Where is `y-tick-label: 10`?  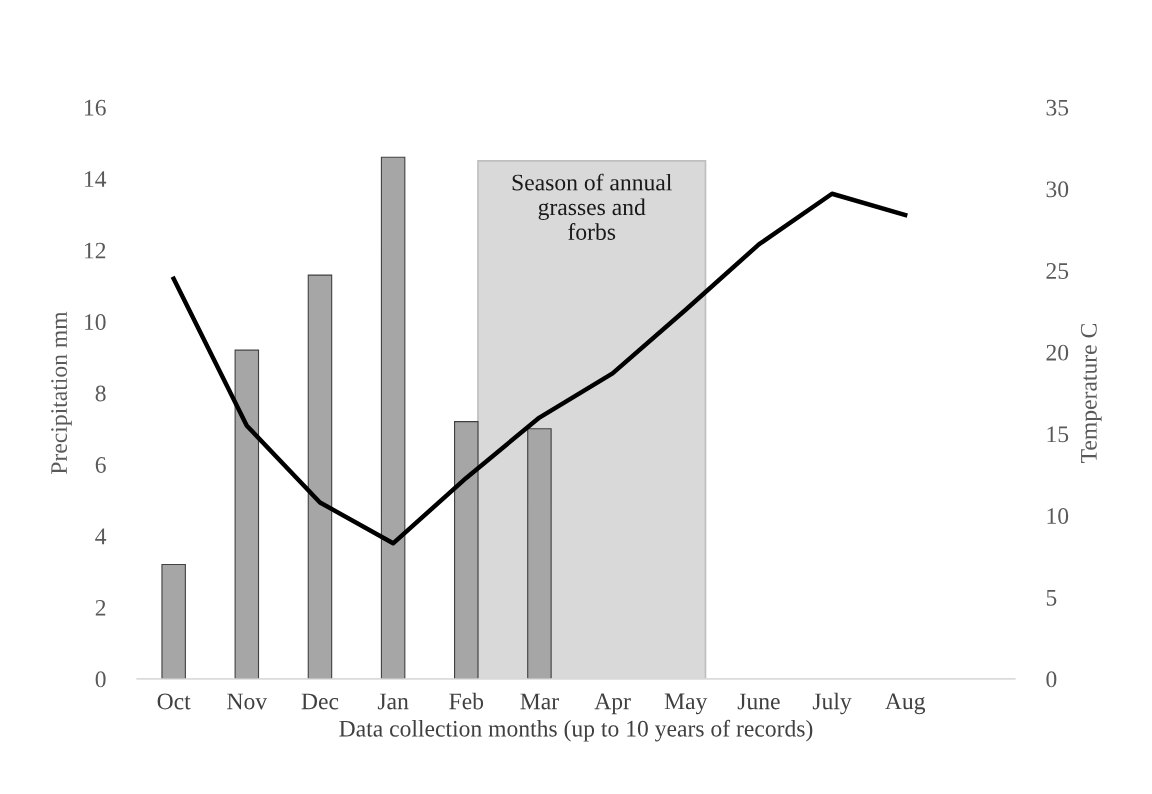 y-tick-label: 10 is located at coordinates (95, 322).